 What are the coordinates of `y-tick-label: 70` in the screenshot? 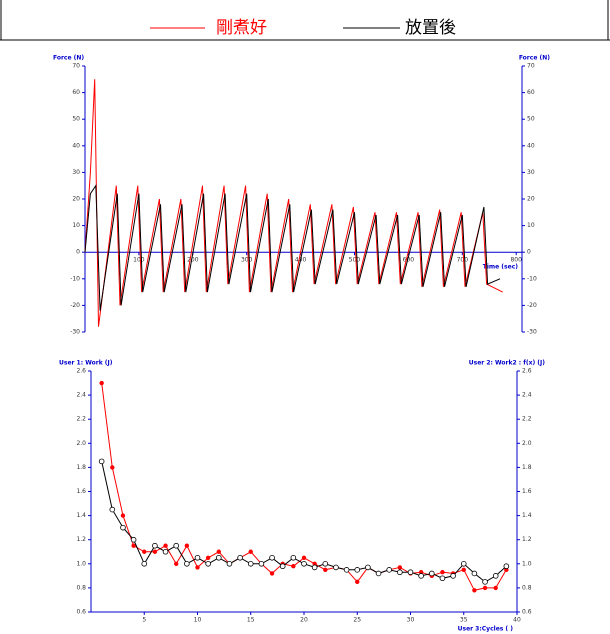 It's located at (76, 66).